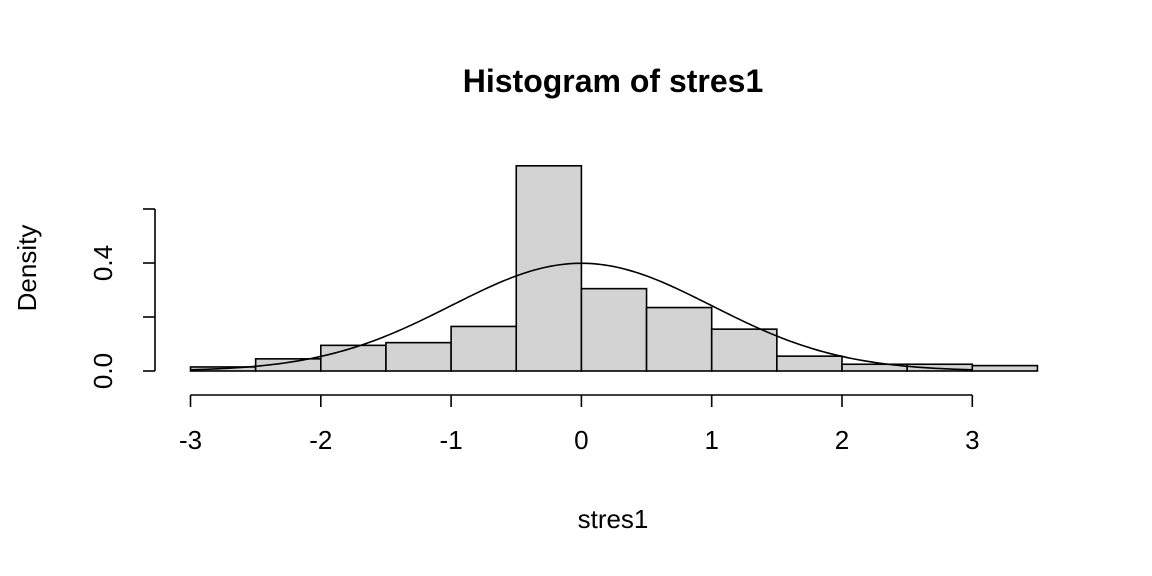 The height and width of the screenshot is (576, 1152). What do you see at coordinates (711, 440) in the screenshot?
I see `x-tick-label-4: 1` at bounding box center [711, 440].